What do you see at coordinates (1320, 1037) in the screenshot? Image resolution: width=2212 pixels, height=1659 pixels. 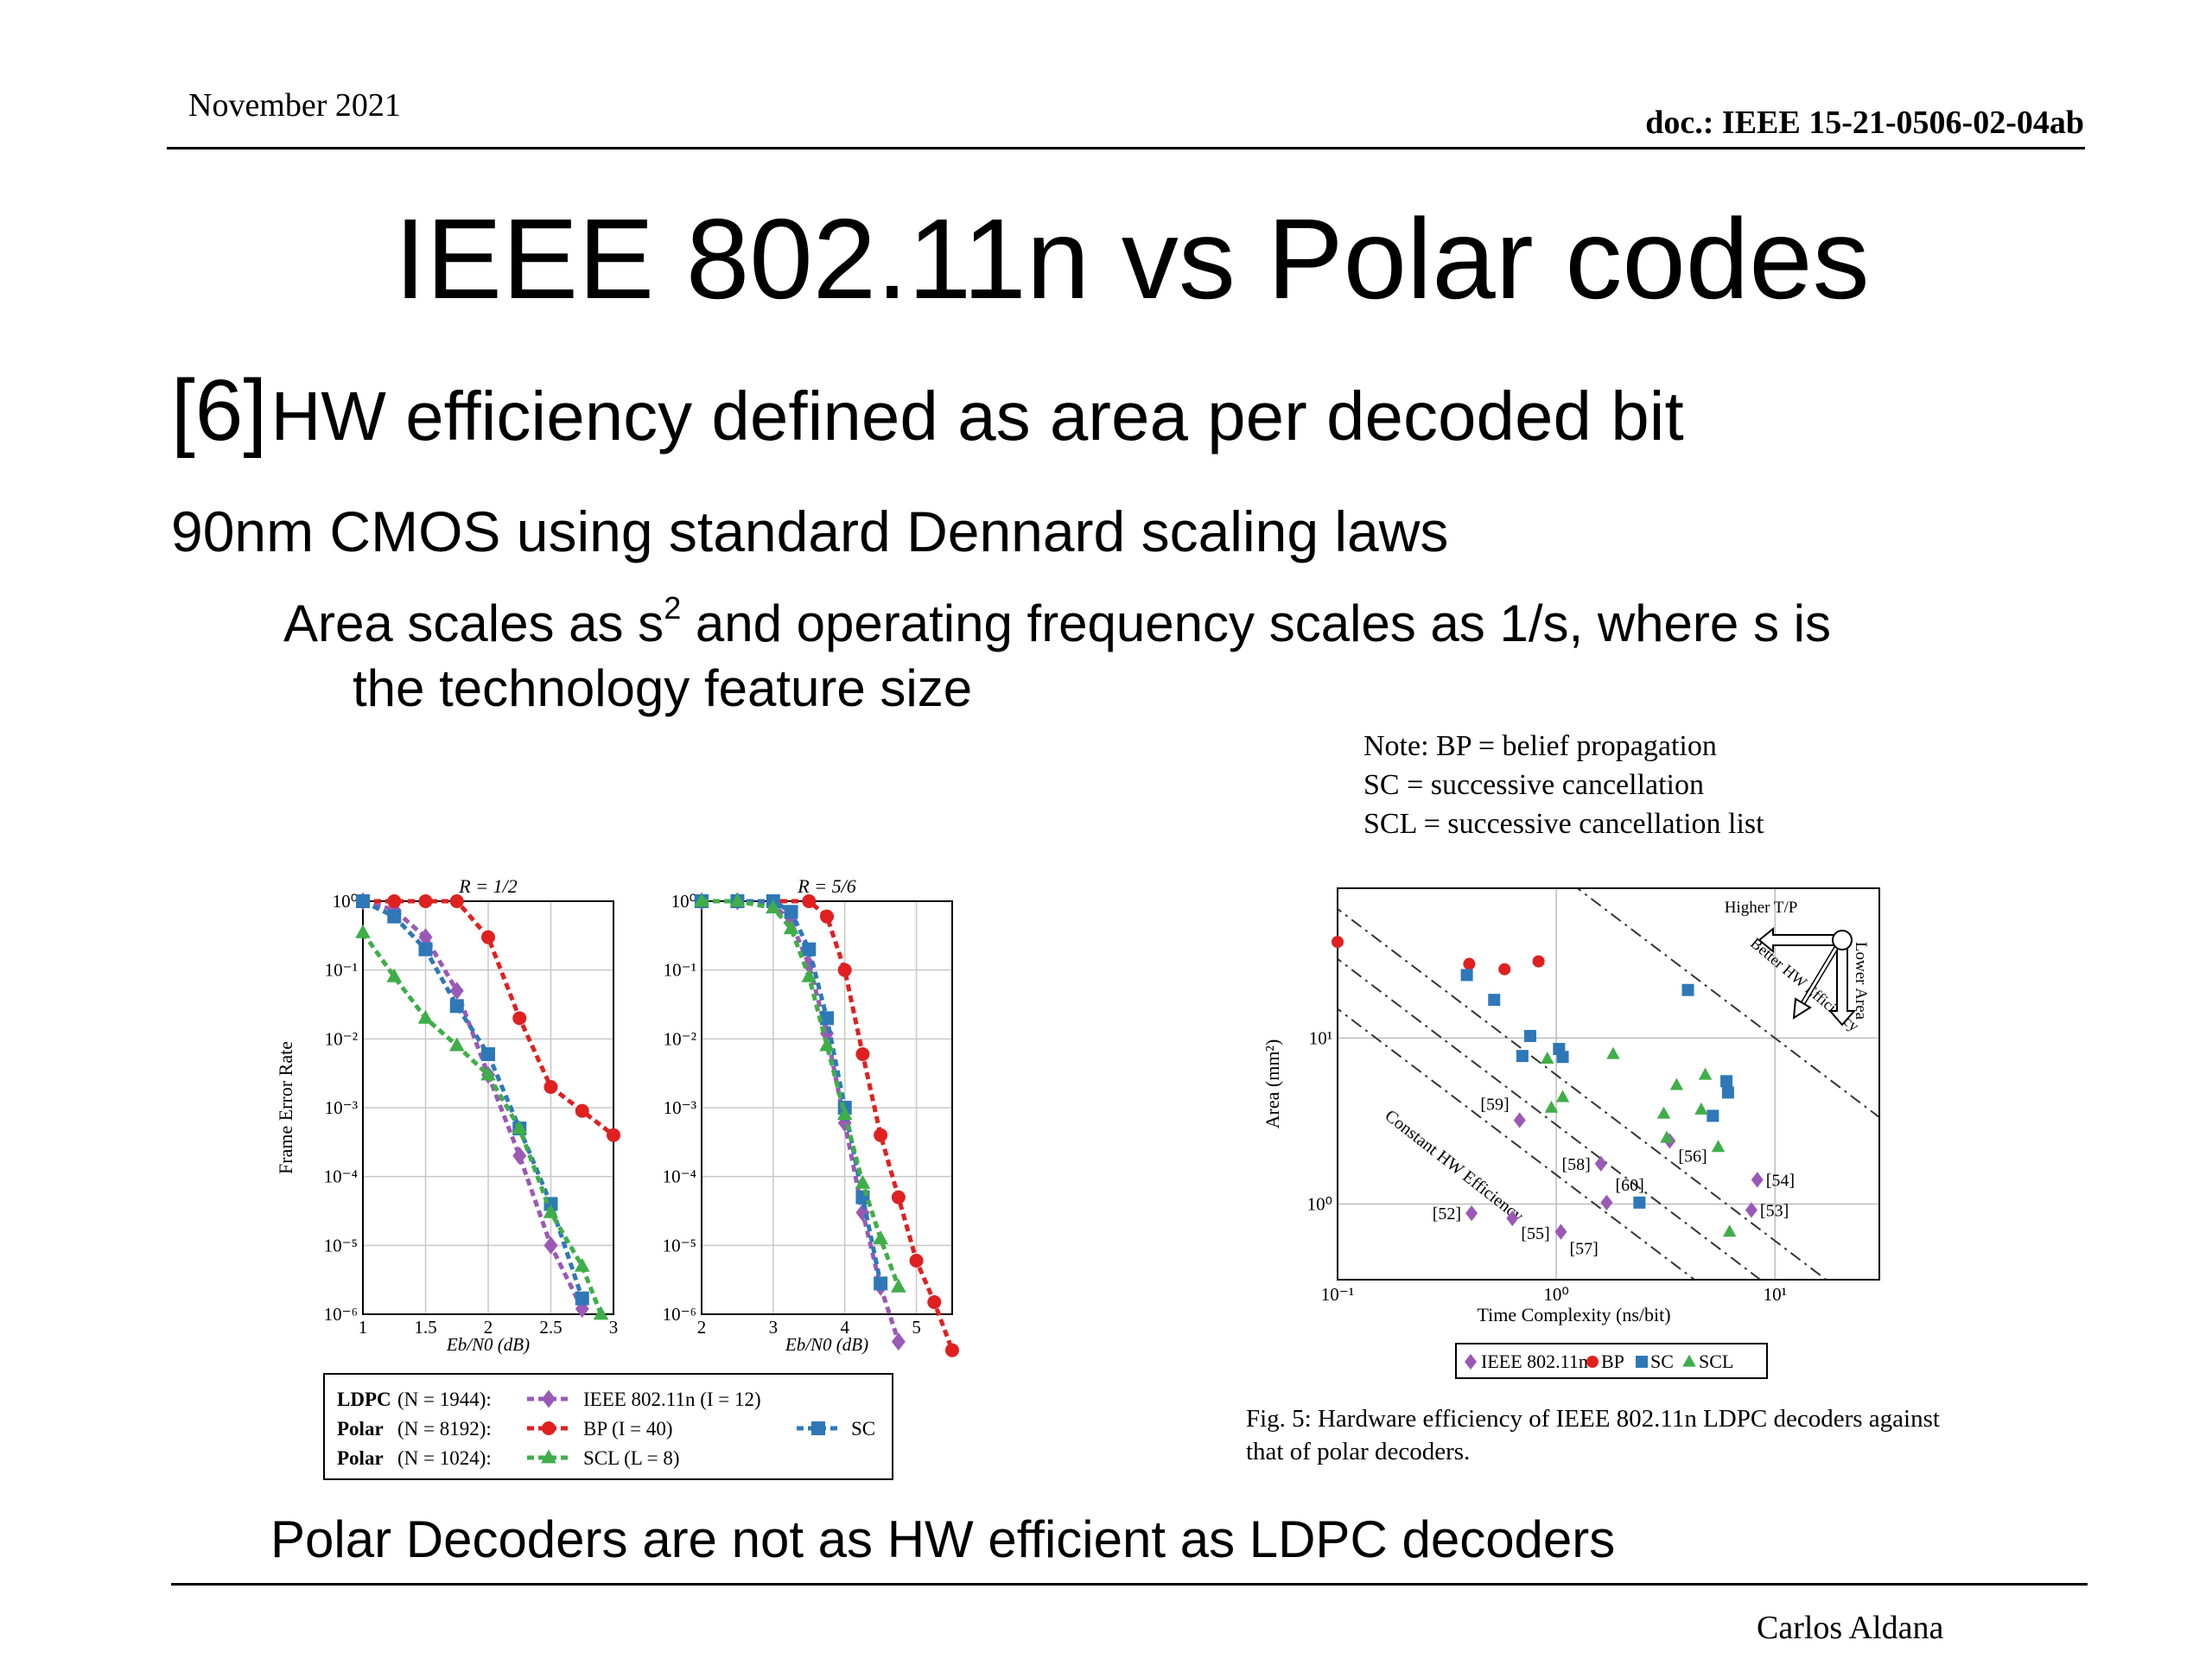 I see `y-tick-label: 10¹` at bounding box center [1320, 1037].